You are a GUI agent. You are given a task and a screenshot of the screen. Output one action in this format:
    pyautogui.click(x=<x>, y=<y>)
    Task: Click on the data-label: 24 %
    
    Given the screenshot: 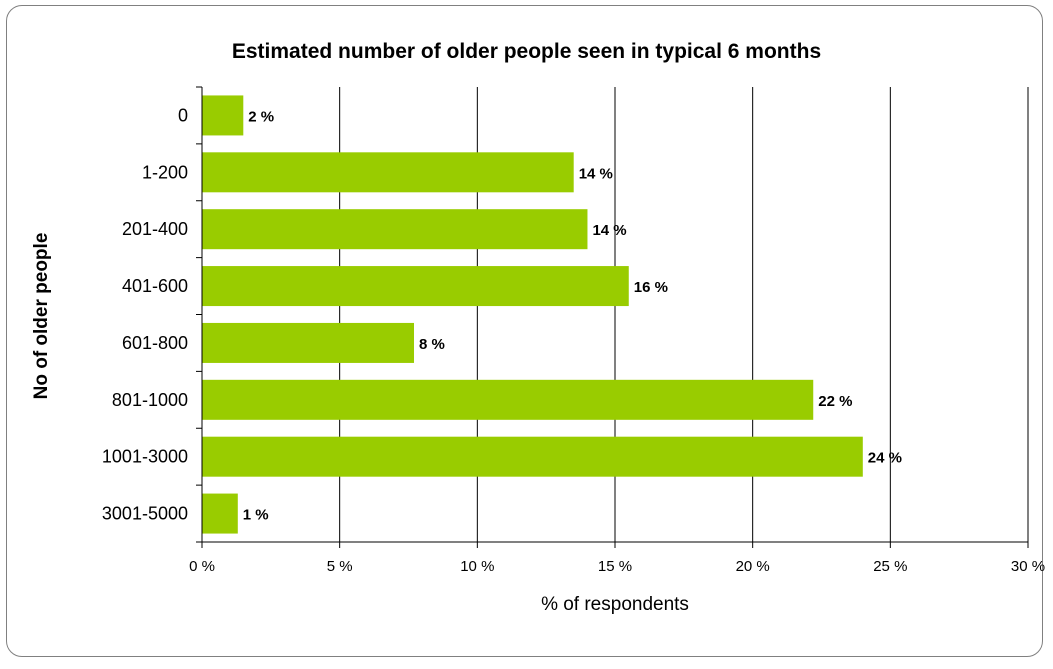 What is the action you would take?
    pyautogui.click(x=885, y=458)
    